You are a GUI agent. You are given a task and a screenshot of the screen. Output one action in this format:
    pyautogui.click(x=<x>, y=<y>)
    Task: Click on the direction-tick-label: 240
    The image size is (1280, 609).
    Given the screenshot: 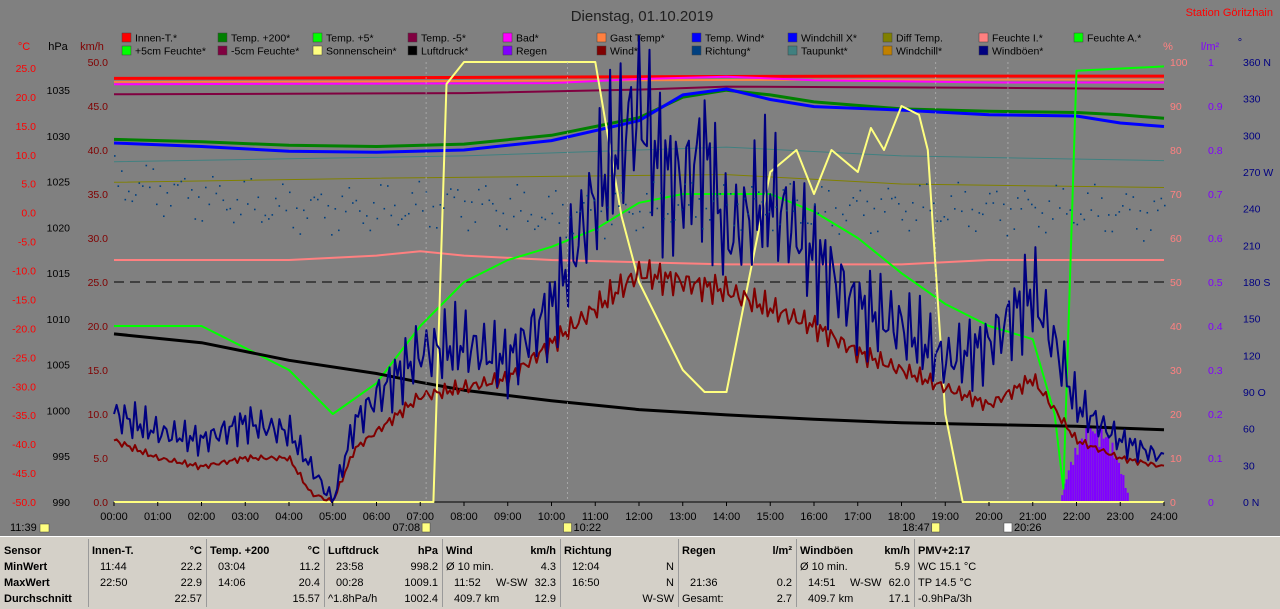 What is the action you would take?
    pyautogui.click(x=1252, y=210)
    